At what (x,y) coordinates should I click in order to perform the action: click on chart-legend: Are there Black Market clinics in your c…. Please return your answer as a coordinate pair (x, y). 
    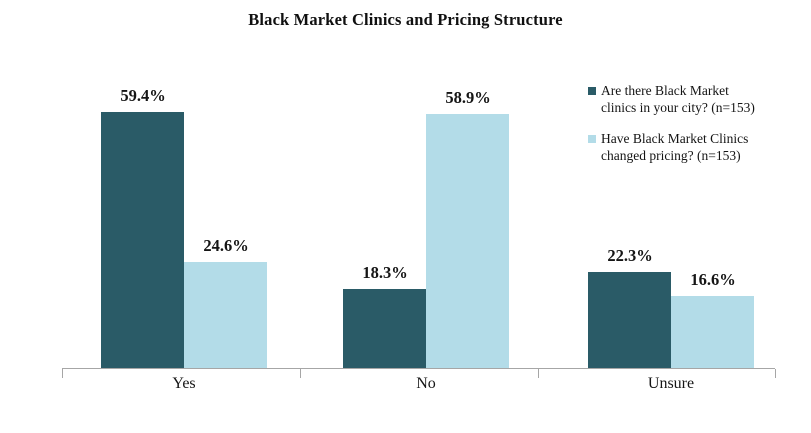
    Looking at the image, I should click on (697, 130).